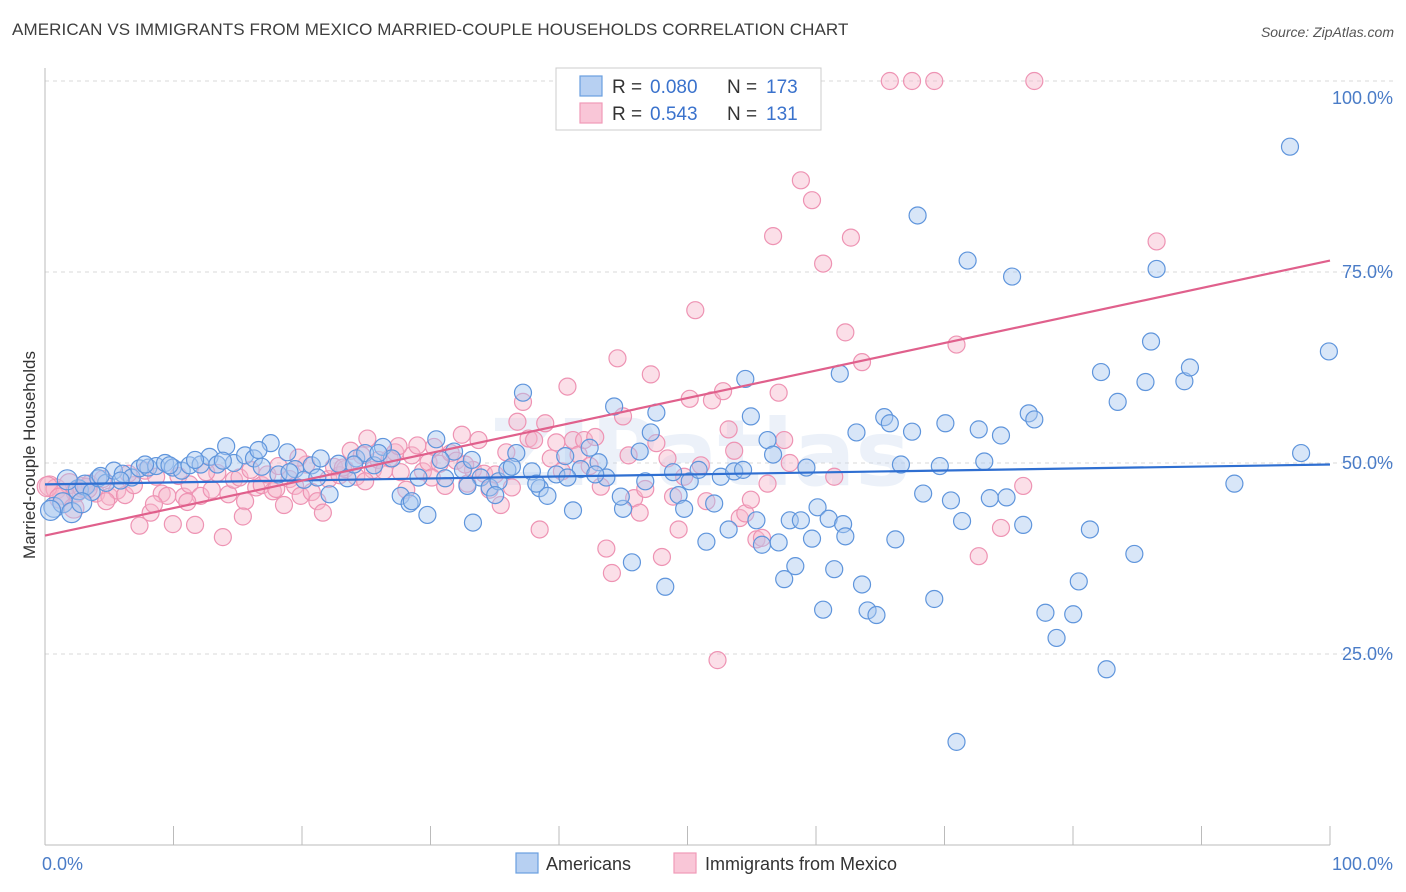 Image resolution: width=1406 pixels, height=892 pixels. I want to click on legend-bottom-swatch-immigrants, so click(685, 863).